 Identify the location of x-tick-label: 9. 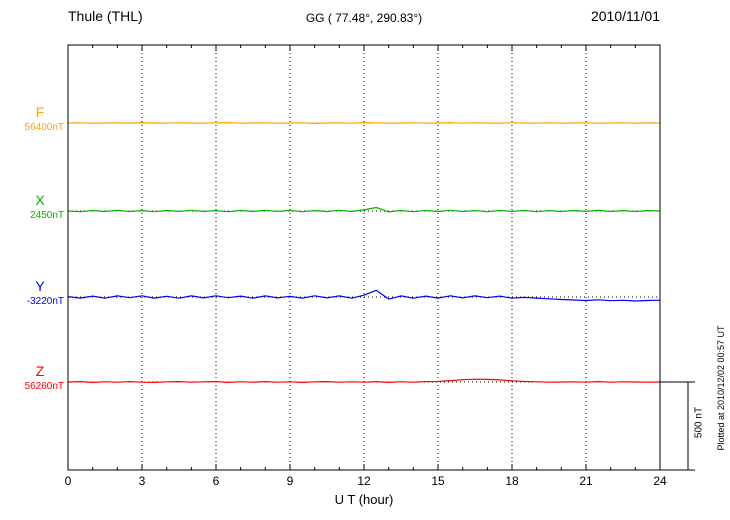
(290, 481).